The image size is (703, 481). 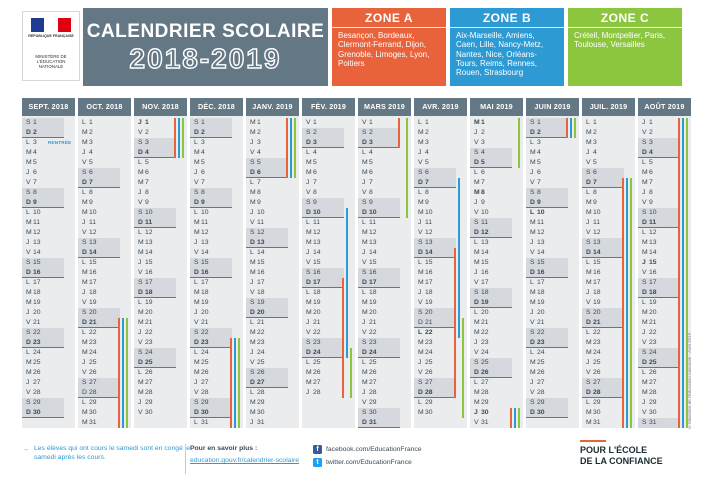 What do you see at coordinates (265, 343) in the screenshot?
I see `day-row: M 23` at bounding box center [265, 343].